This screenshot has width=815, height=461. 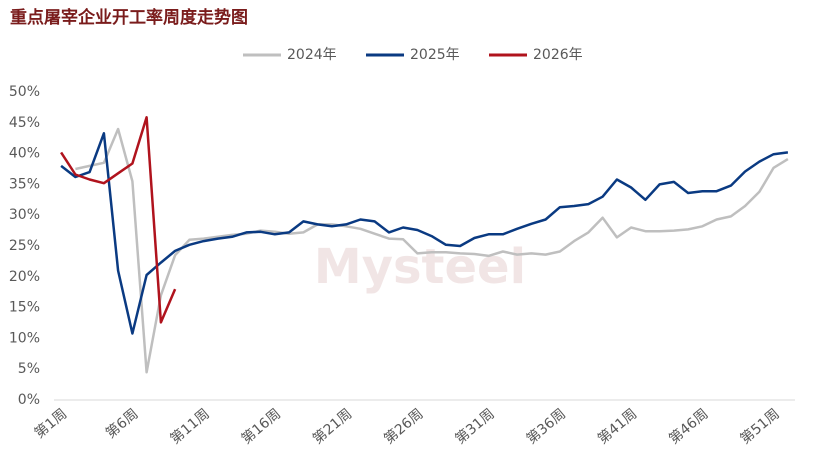 I want to click on watermark: Mysteel, so click(x=420, y=267).